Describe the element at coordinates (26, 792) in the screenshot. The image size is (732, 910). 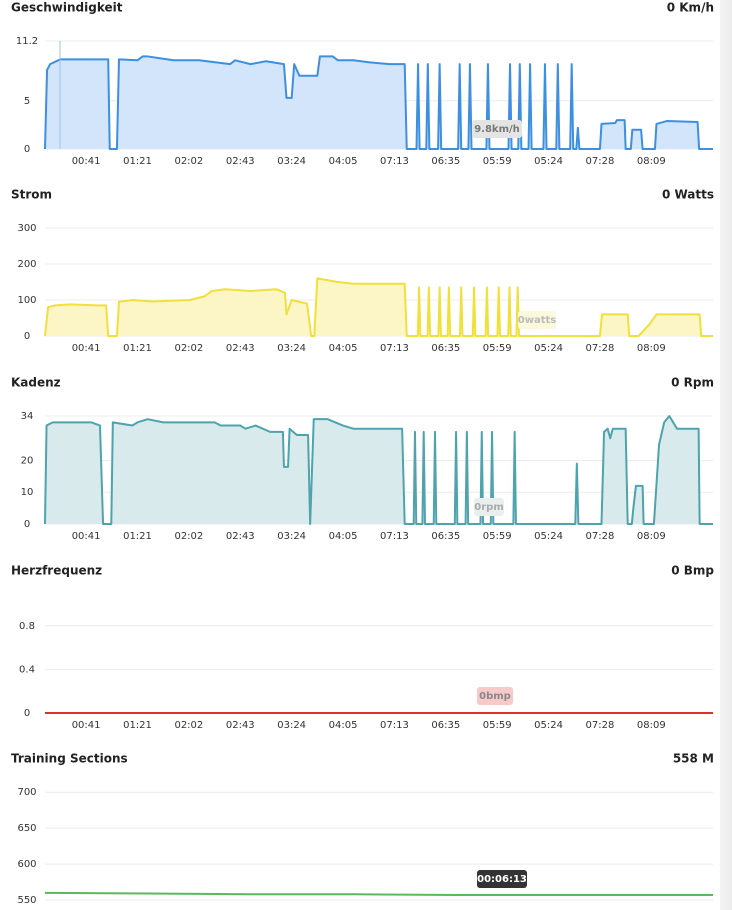
I see `y-tick-label: 700` at that location.